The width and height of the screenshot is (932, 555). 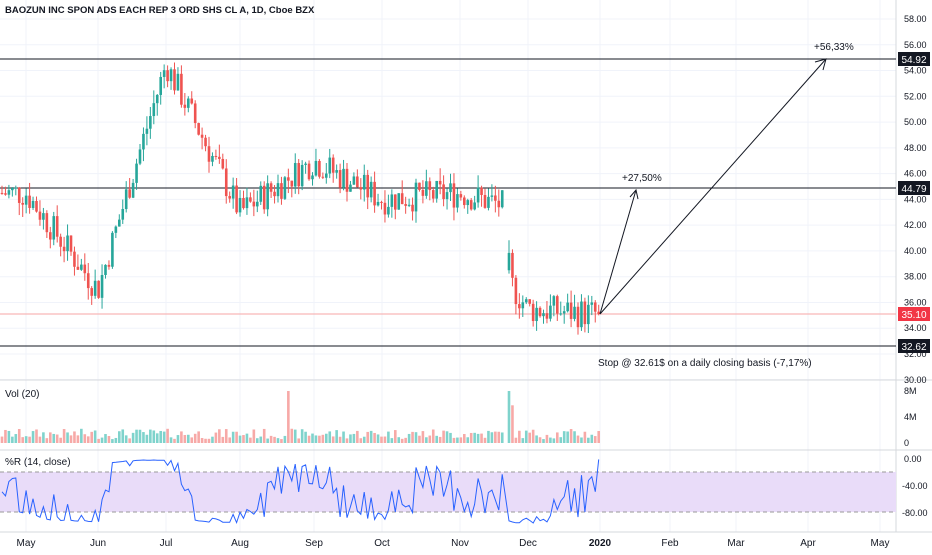 What do you see at coordinates (880, 543) in the screenshot?
I see `time-tick: May` at bounding box center [880, 543].